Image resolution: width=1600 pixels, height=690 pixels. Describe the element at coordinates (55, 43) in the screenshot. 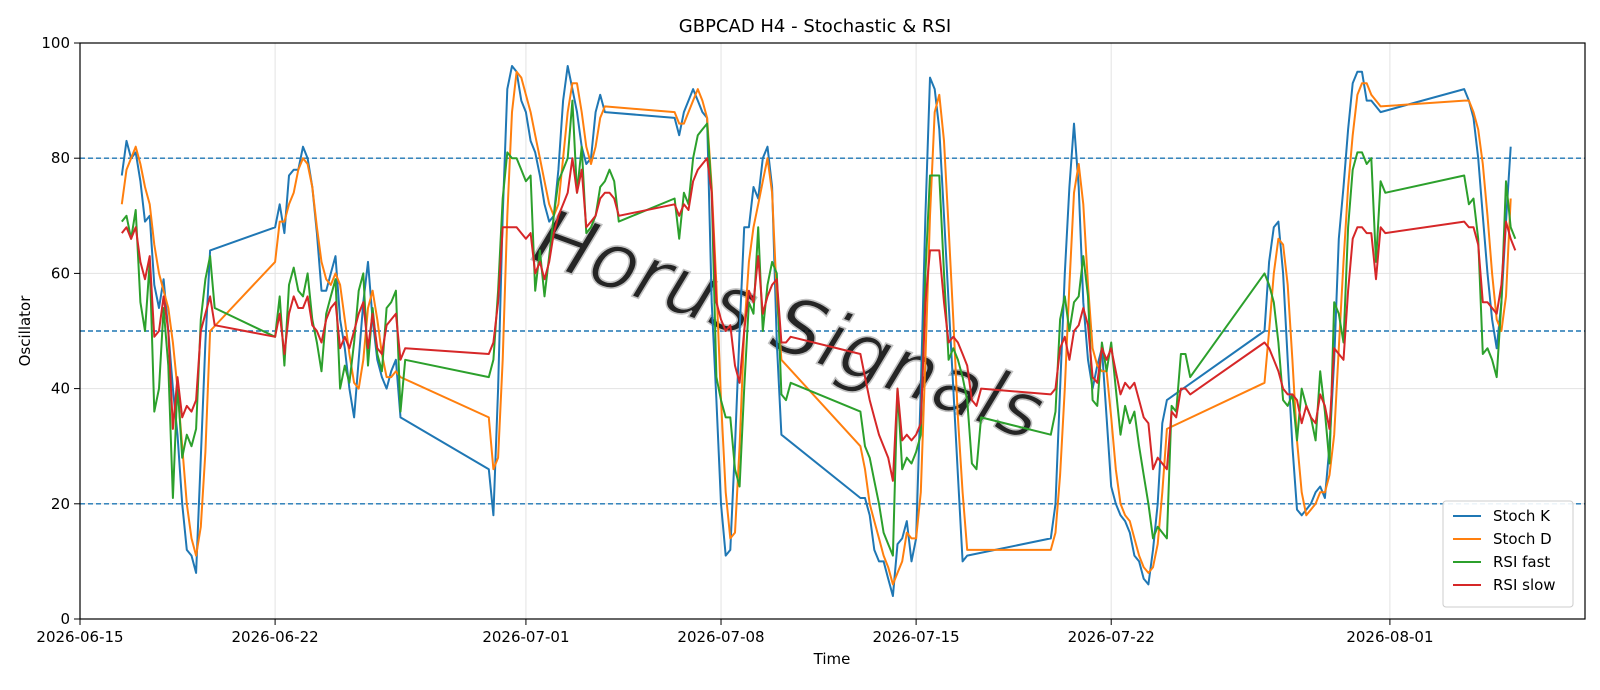

I see `y-tick-label: 100` at that location.